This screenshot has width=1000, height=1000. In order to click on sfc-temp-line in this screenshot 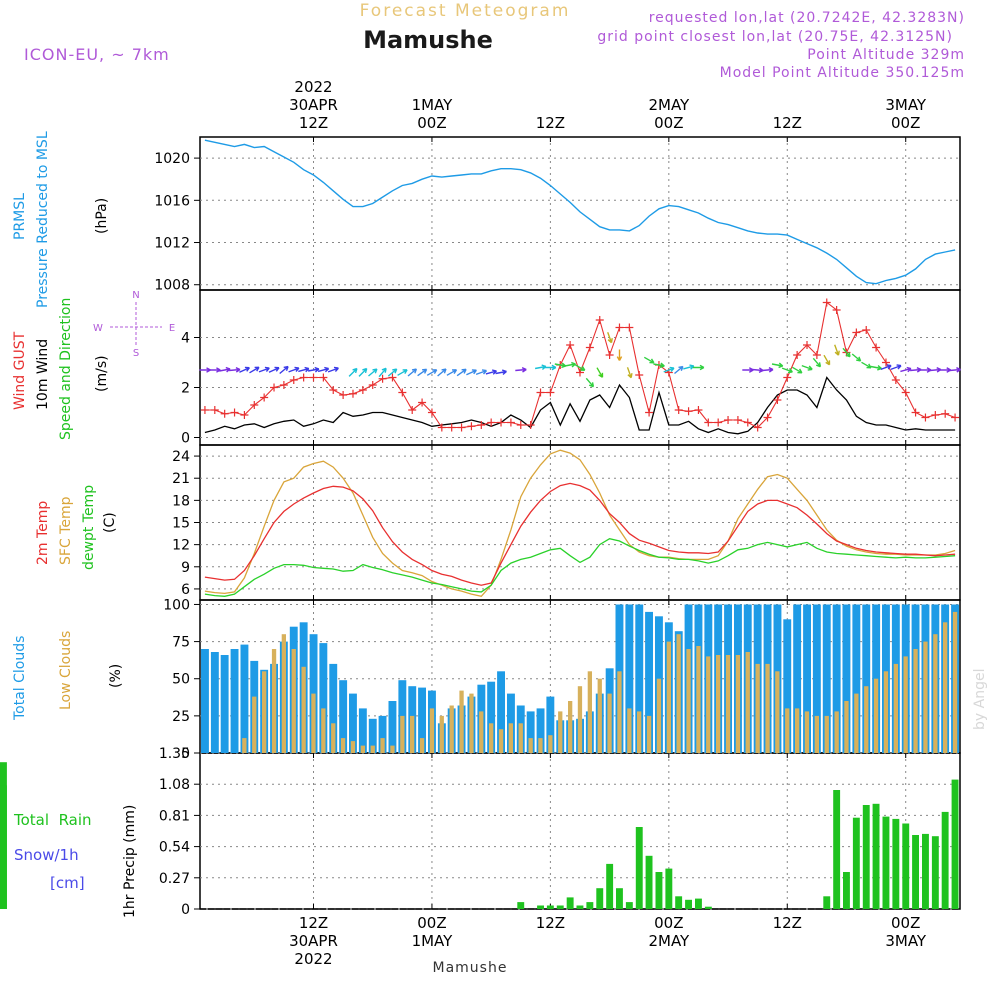, I will do `click(580, 523)`.